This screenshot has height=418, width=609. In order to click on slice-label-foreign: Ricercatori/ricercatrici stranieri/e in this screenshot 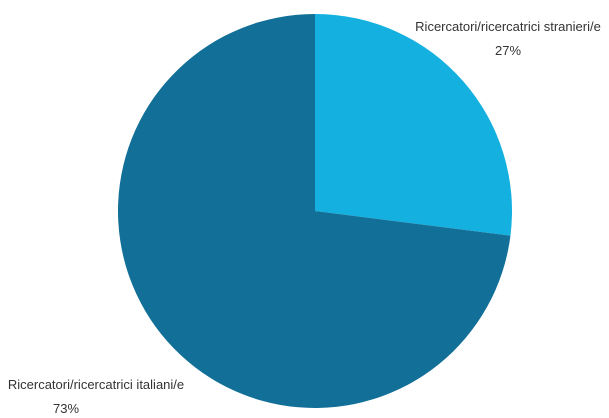, I will do `click(508, 26)`.